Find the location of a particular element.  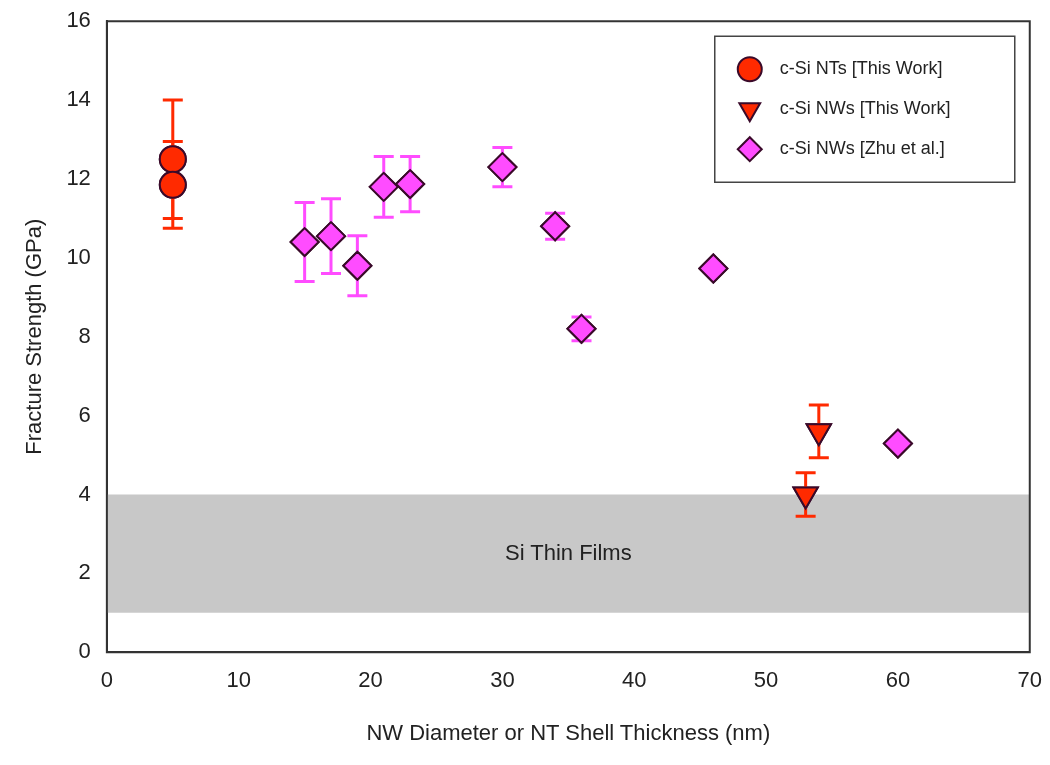

legend-label: c-Si NTs [This Work] is located at coordinates (861, 68).